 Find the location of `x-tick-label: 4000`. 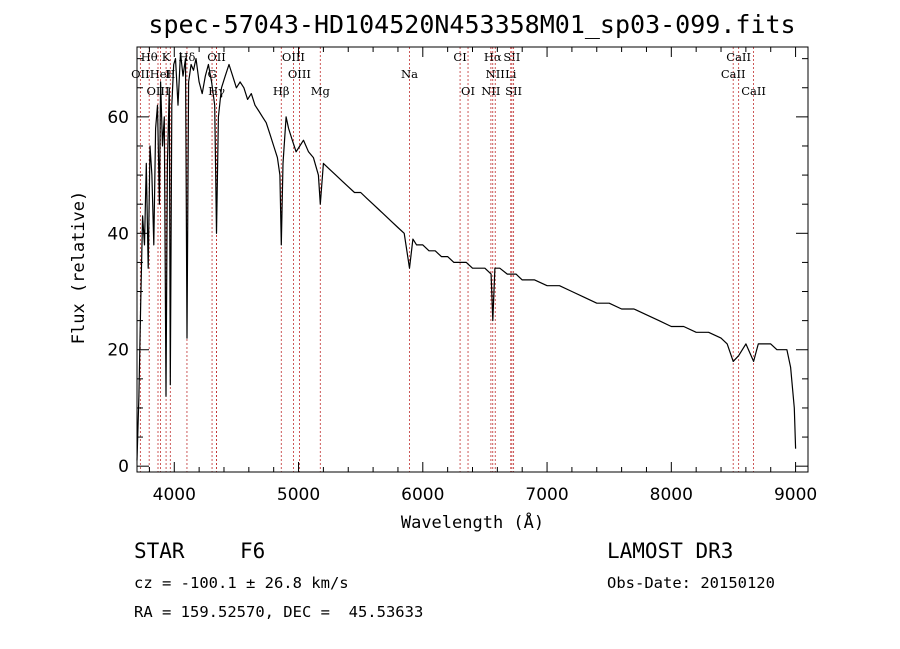

x-tick-label: 4000 is located at coordinates (174, 495).